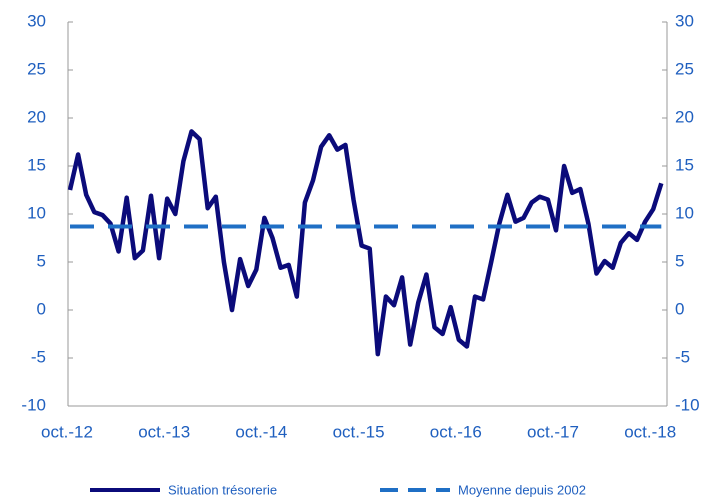 This screenshot has width=718, height=499. I want to click on y-tick-label: 25, so click(36, 68).